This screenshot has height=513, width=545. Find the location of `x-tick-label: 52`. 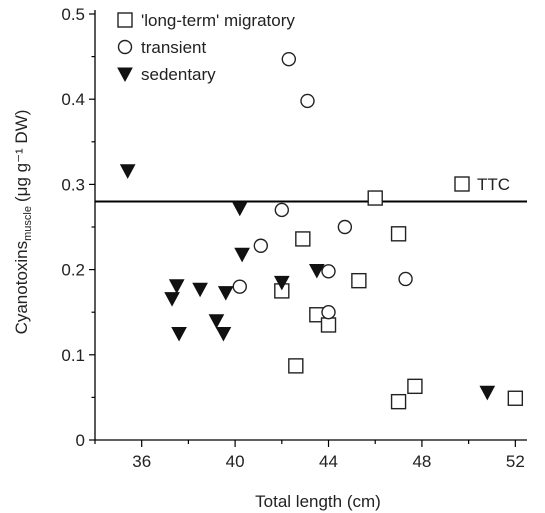

x-tick-label: 52 is located at coordinates (515, 461).